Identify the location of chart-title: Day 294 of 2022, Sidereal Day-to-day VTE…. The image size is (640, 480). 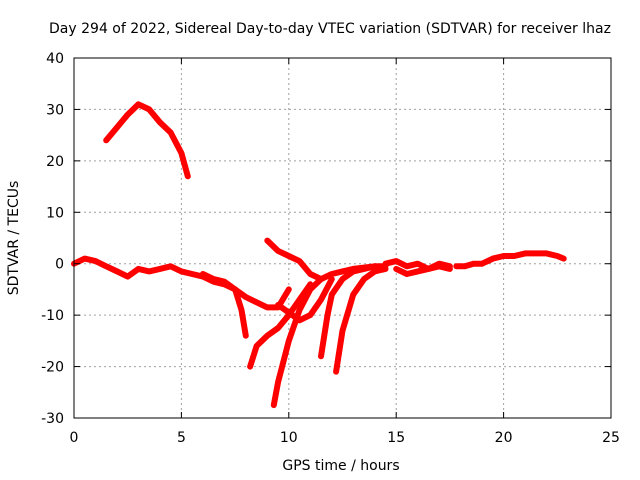
(330, 29).